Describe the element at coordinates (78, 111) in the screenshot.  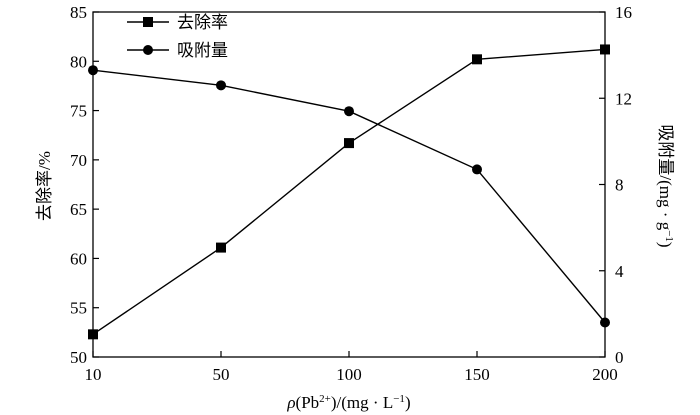
I see `y-left-tick-label: 75` at that location.